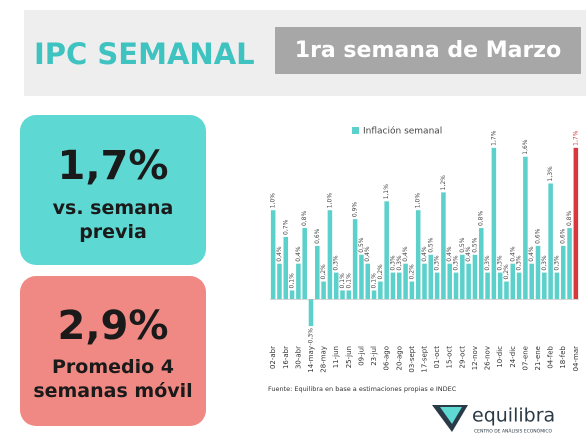 This screenshot has height=440, width=586. I want to click on x-tick-label: 16-abr, so click(286, 357).